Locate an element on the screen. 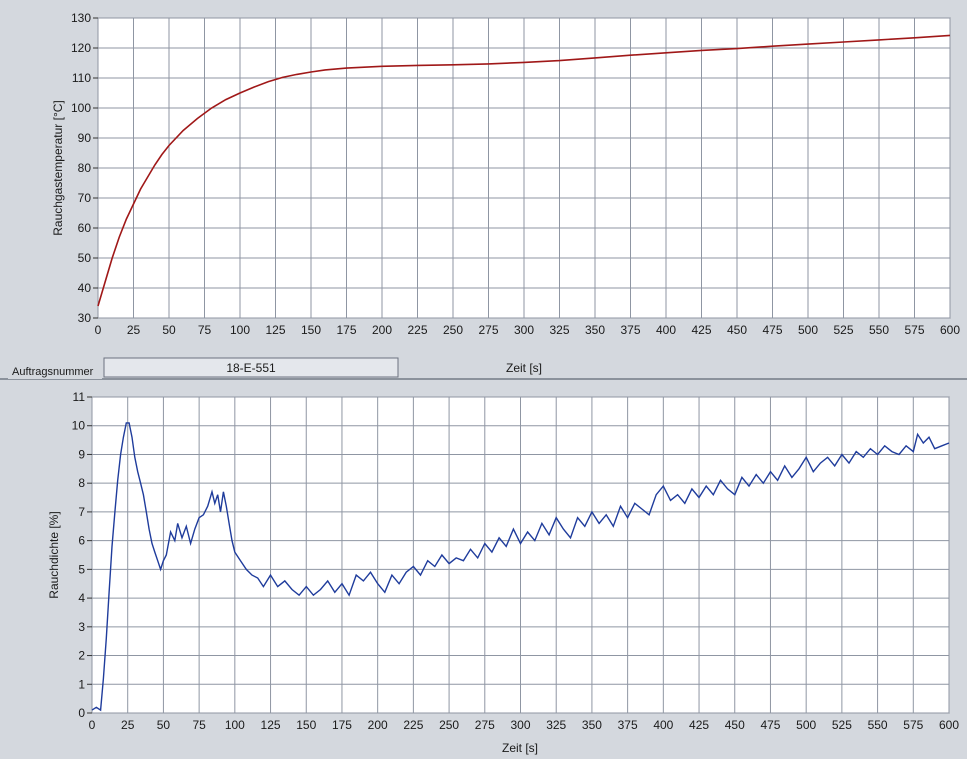 The width and height of the screenshot is (967, 759). y-tick-label: 100 is located at coordinates (81, 108).